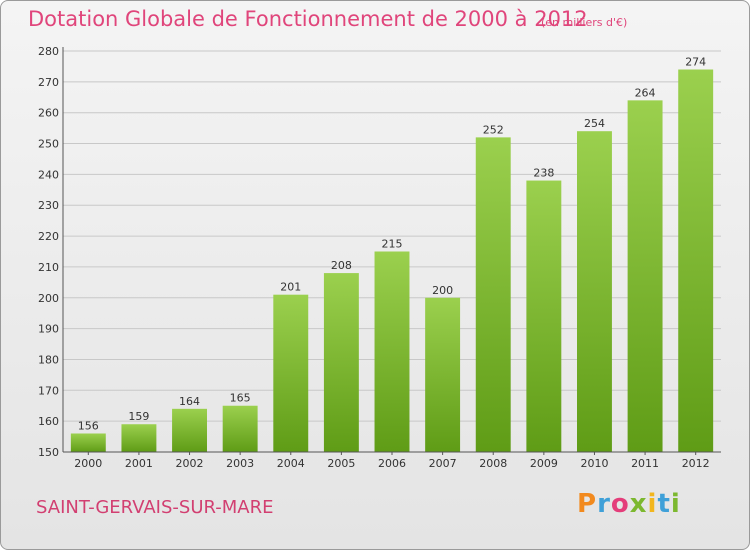  Describe the element at coordinates (696, 463) in the screenshot. I see `x-tick-label: 2012` at that location.